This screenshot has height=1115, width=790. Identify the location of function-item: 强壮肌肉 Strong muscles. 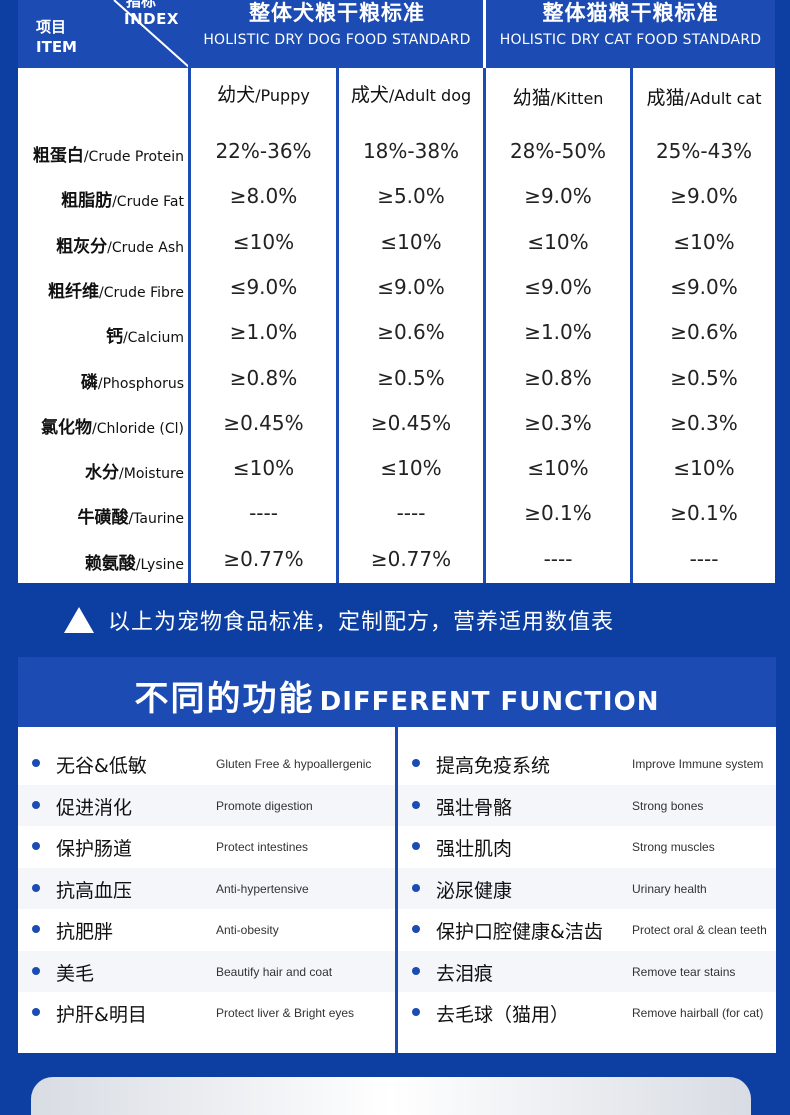
(587, 846).